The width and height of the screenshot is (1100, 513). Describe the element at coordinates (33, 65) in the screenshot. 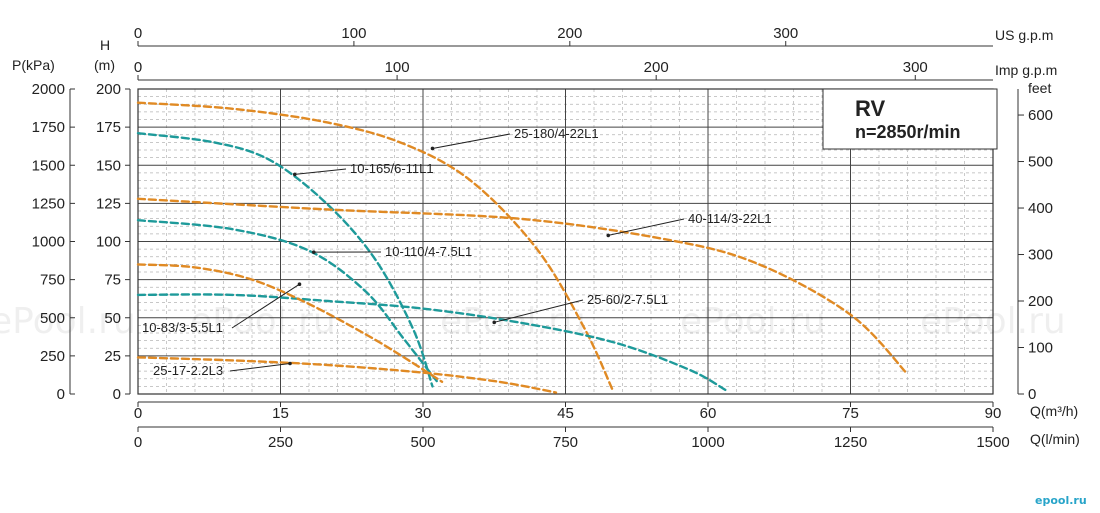

I see `y-axis-pressure-label: P(kPa)` at that location.